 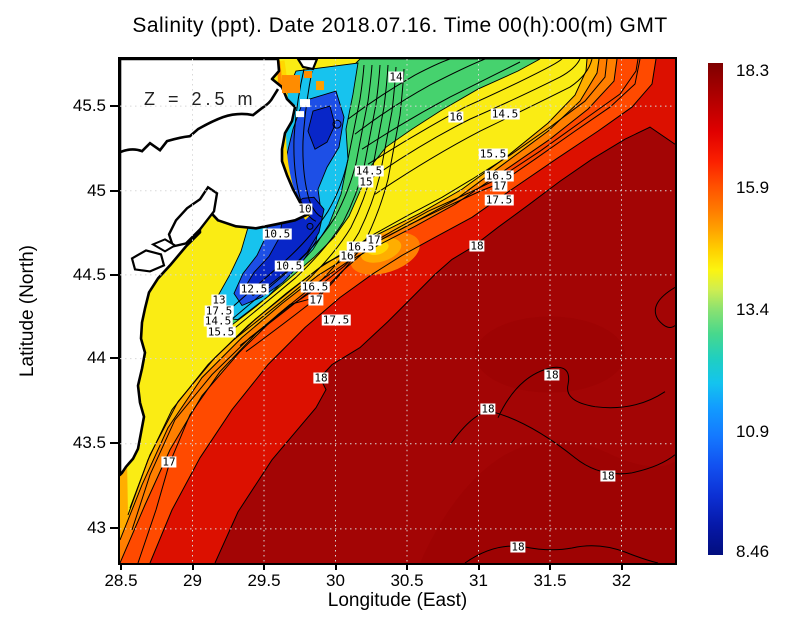 I want to click on colorbar-tick-label: 10.9, so click(x=753, y=431).